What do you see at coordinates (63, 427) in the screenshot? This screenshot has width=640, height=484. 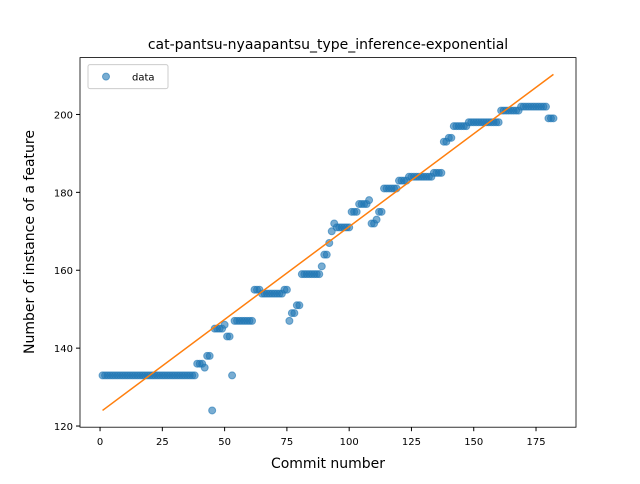 I see `y-tick-label: 120` at bounding box center [63, 427].